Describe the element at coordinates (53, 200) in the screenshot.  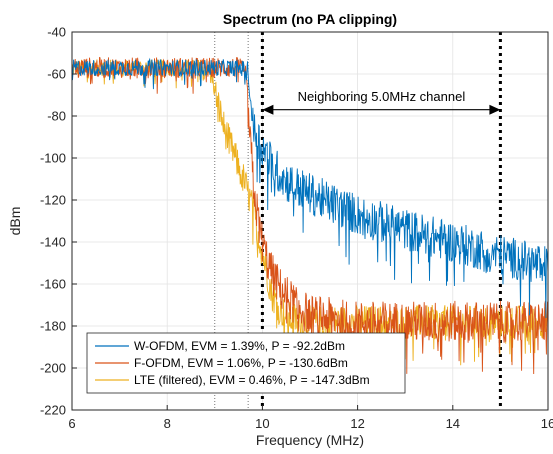
I see `y-tick-label: -120` at that location.